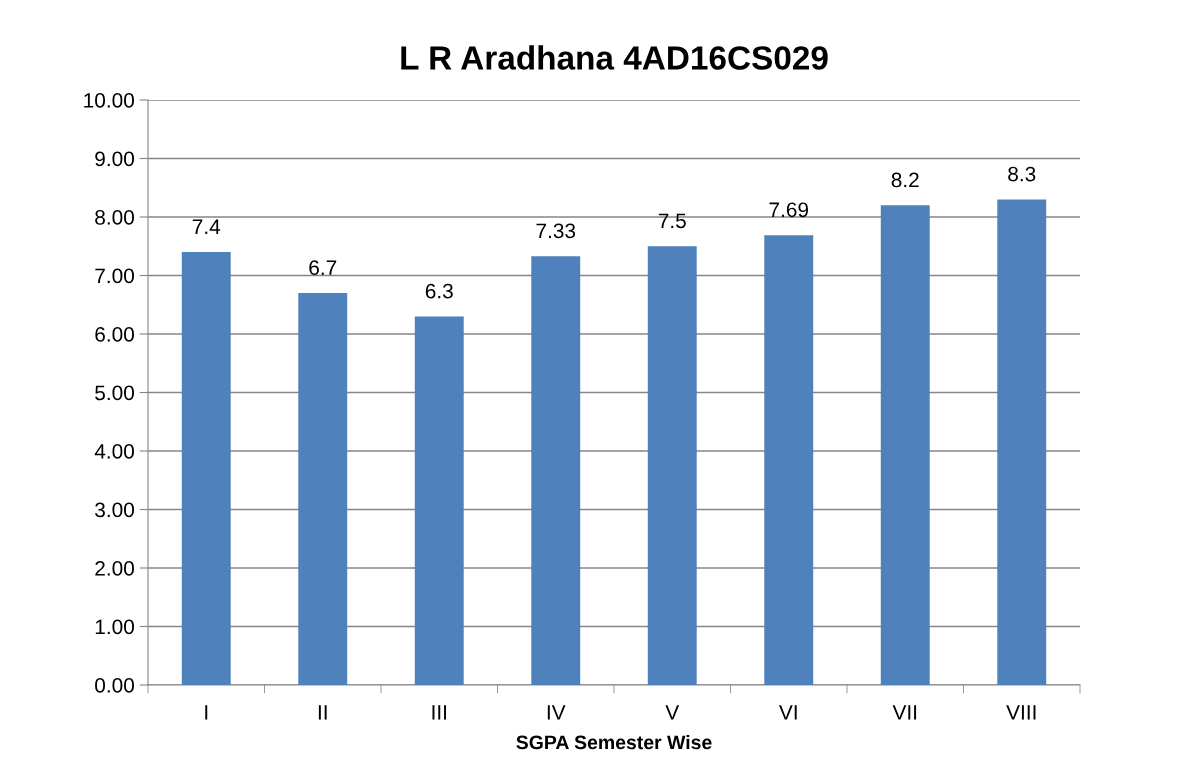 The width and height of the screenshot is (1203, 771). What do you see at coordinates (322, 712) in the screenshot?
I see `x-tick-label: II` at bounding box center [322, 712].